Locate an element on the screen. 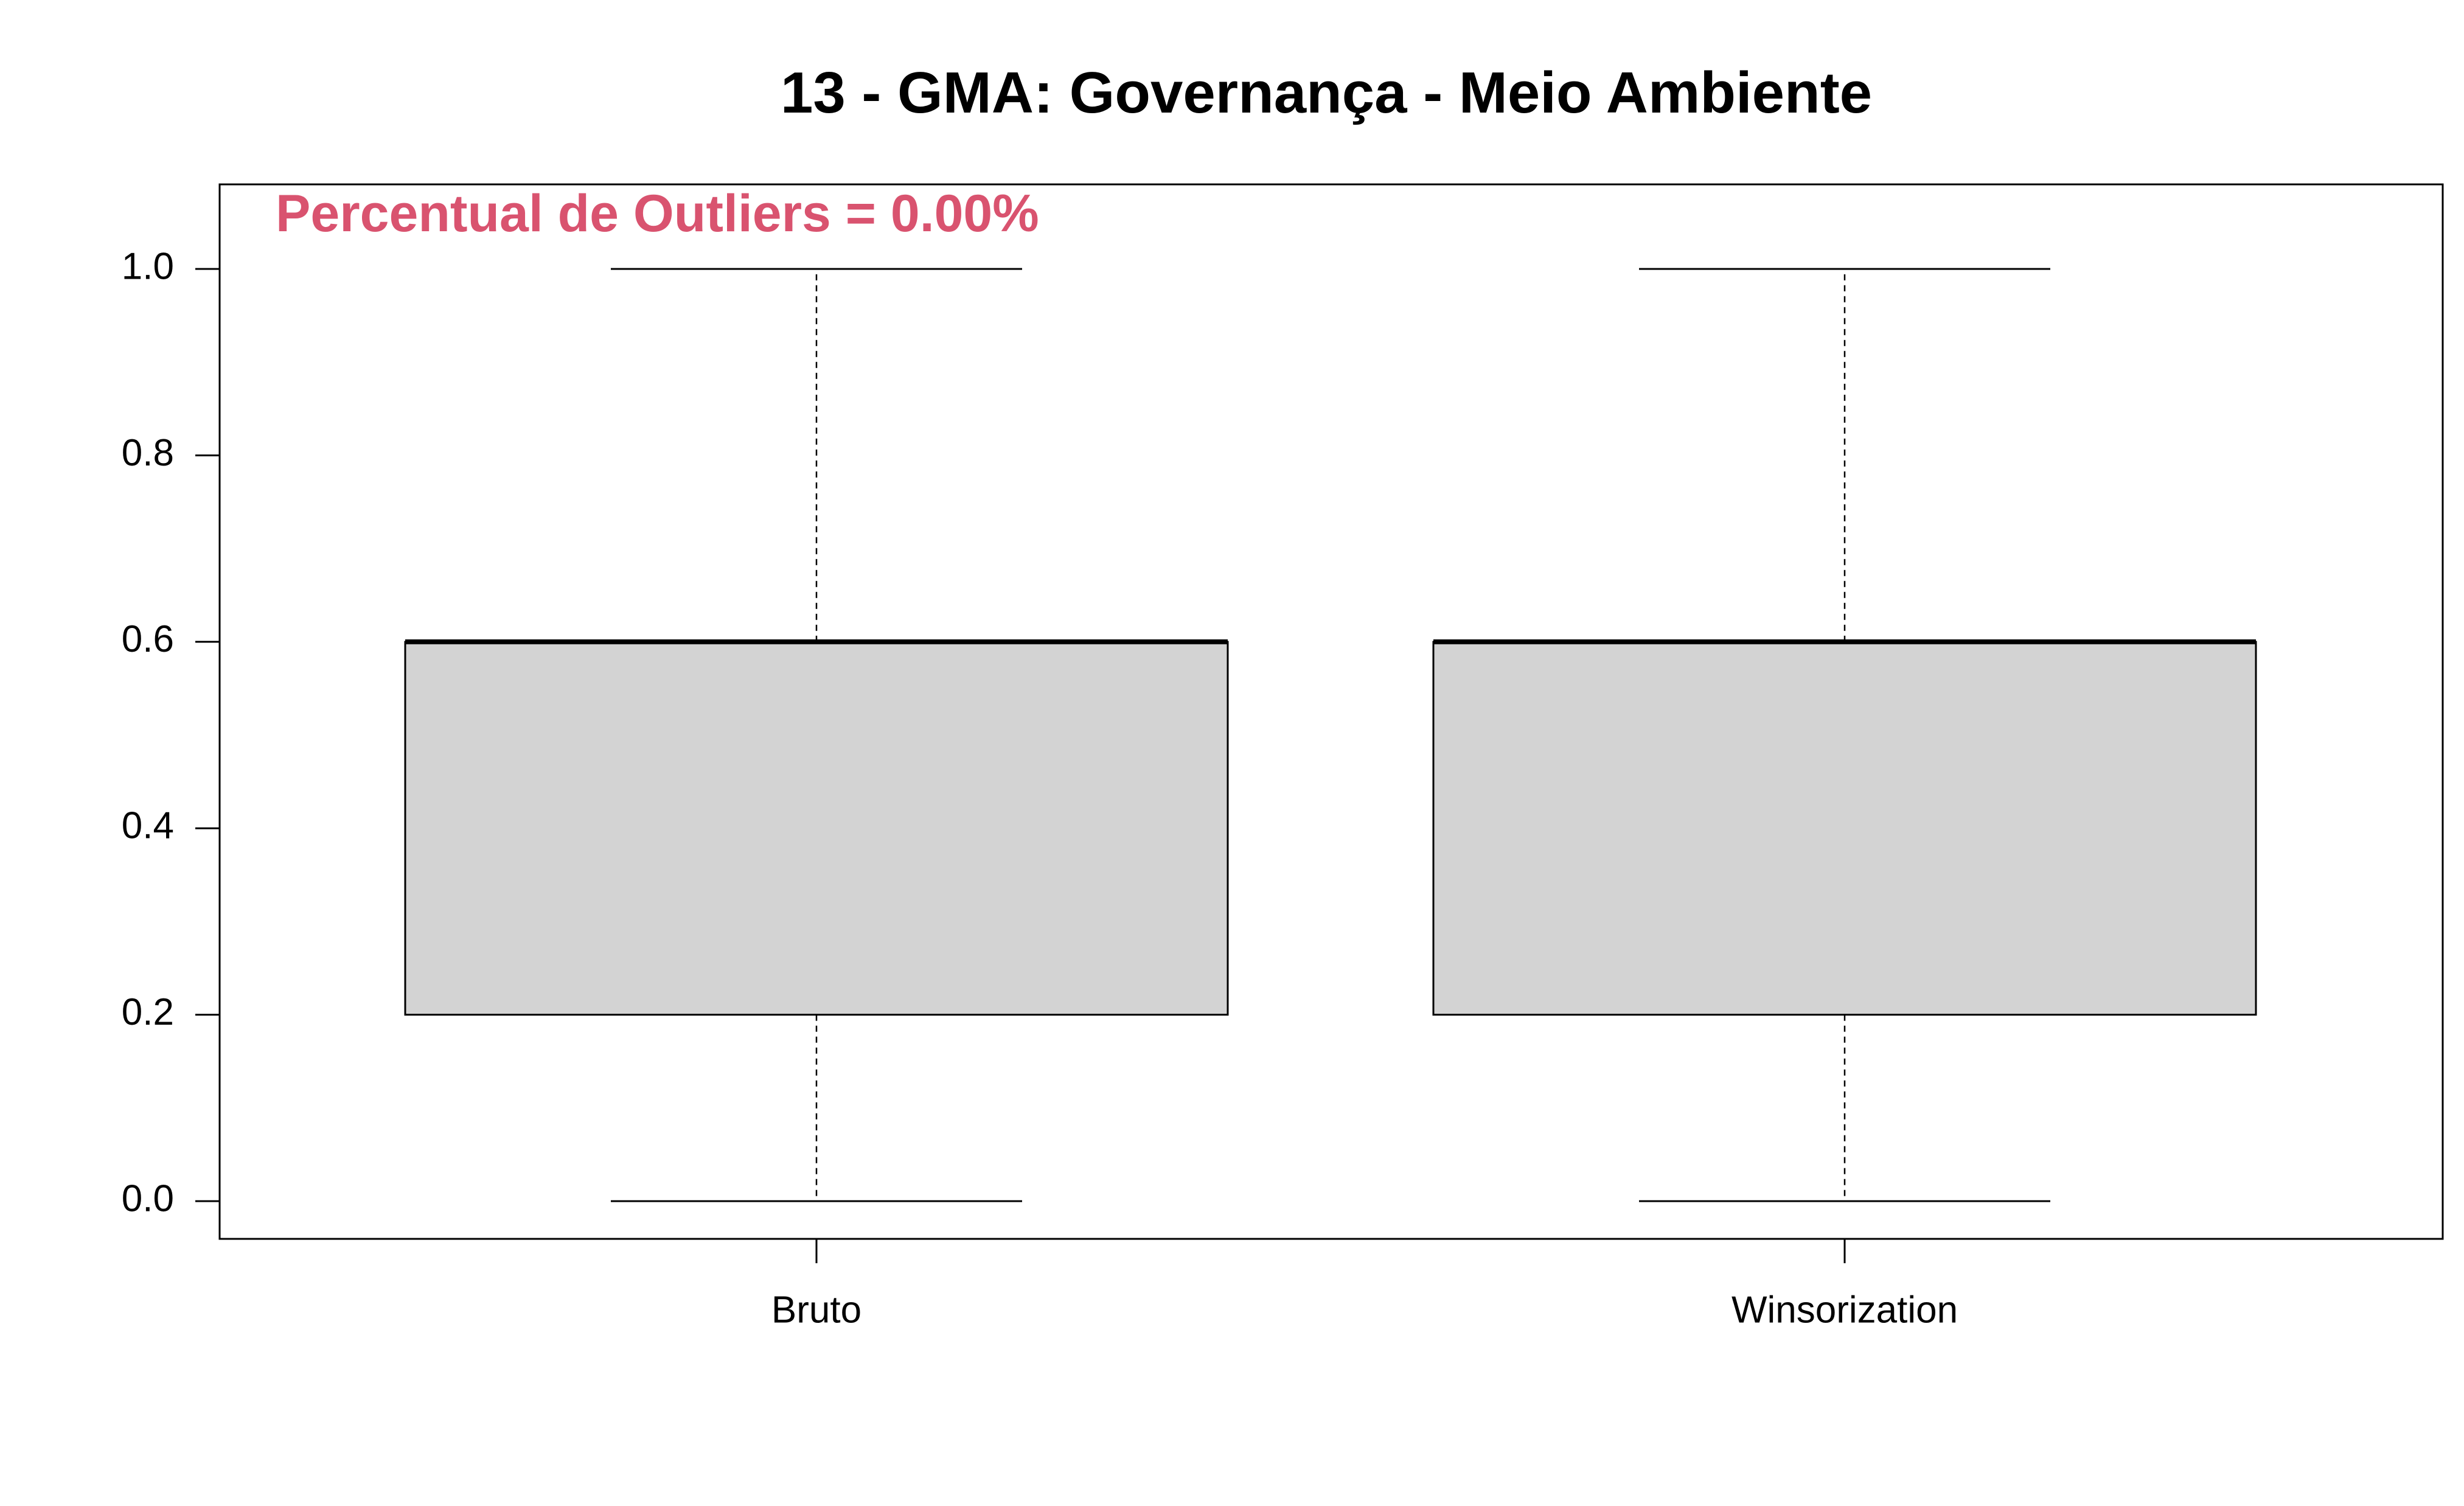 This screenshot has width=2464, height=1506. y-tick-label: 0.8 is located at coordinates (148, 453).